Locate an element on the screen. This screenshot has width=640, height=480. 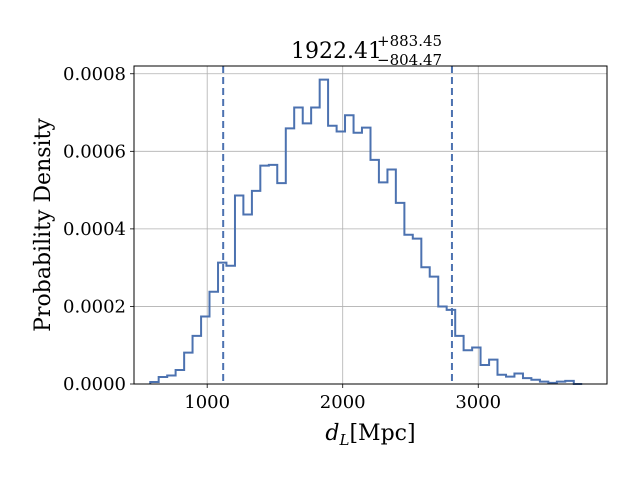
y-axis-label: Probability Density is located at coordinates (43, 225).